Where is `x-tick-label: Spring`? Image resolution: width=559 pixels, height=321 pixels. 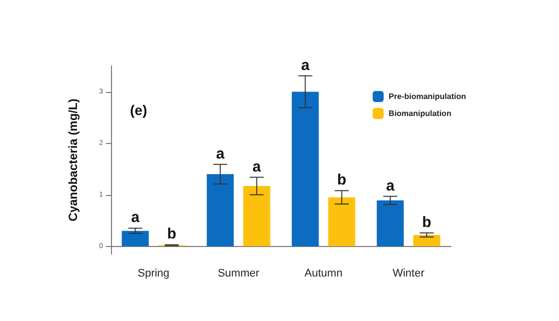
x-tick-label: Spring is located at coordinates (154, 274).